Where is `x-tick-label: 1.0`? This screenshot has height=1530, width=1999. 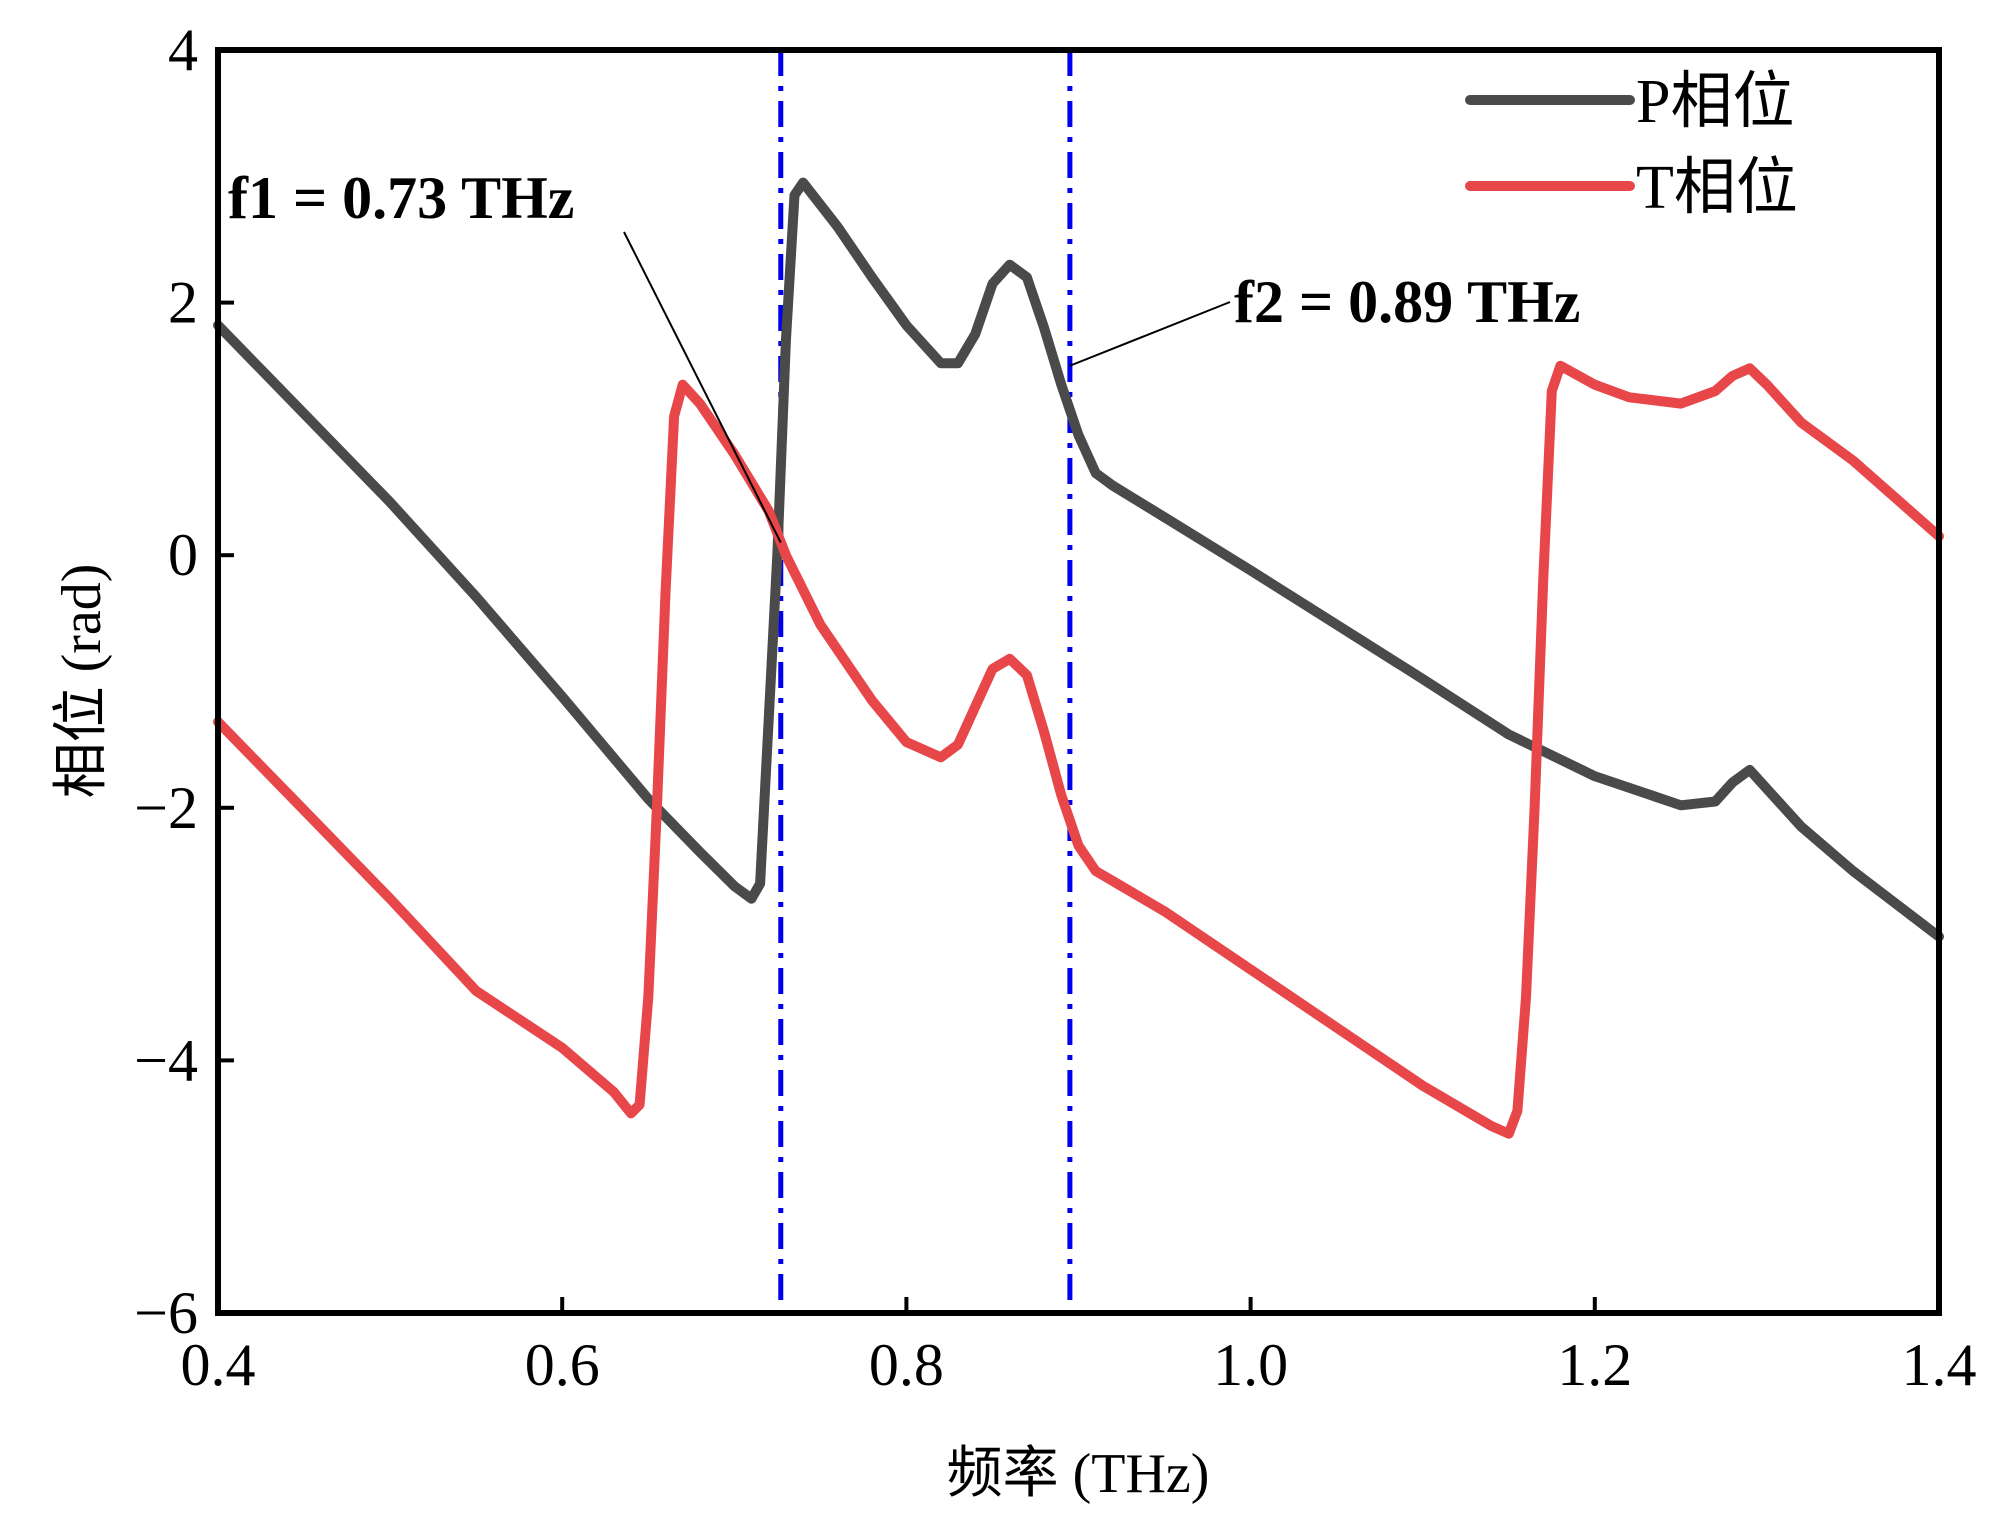 x-tick-label: 1.0 is located at coordinates (1250, 1365).